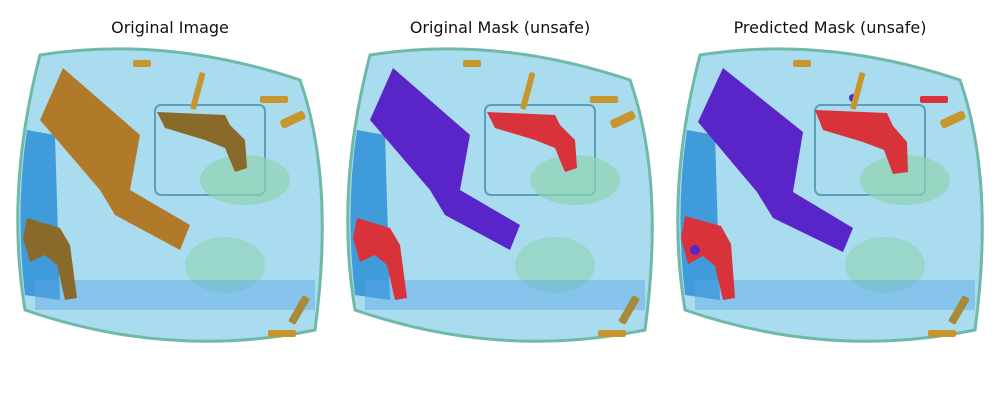 The width and height of the screenshot is (1000, 400). Describe the element at coordinates (50, 259) in the screenshot. I see `revolver-left` at that location.